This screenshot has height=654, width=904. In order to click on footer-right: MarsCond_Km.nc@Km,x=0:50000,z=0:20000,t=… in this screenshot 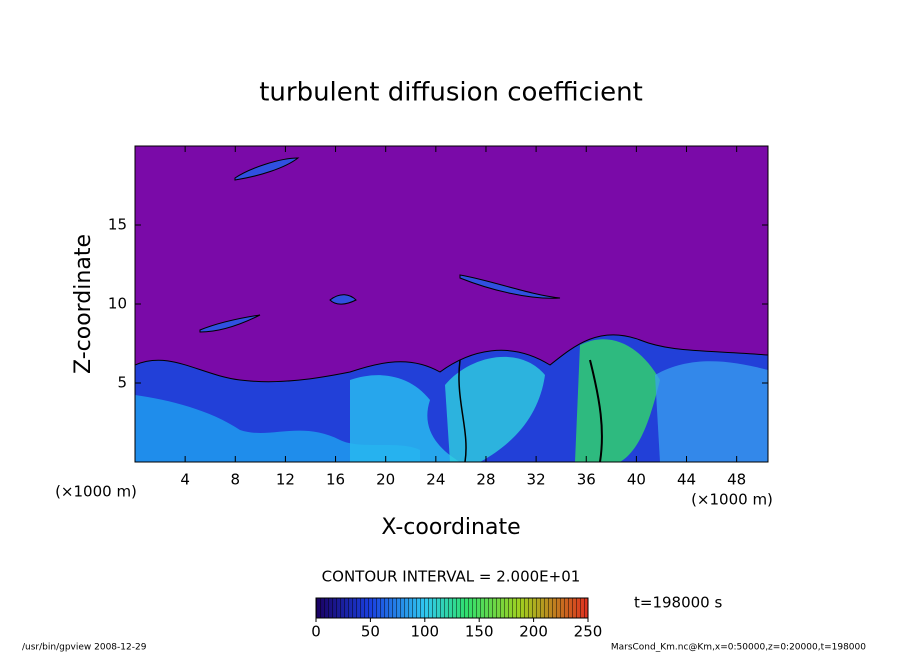, I will do `click(738, 648)`.